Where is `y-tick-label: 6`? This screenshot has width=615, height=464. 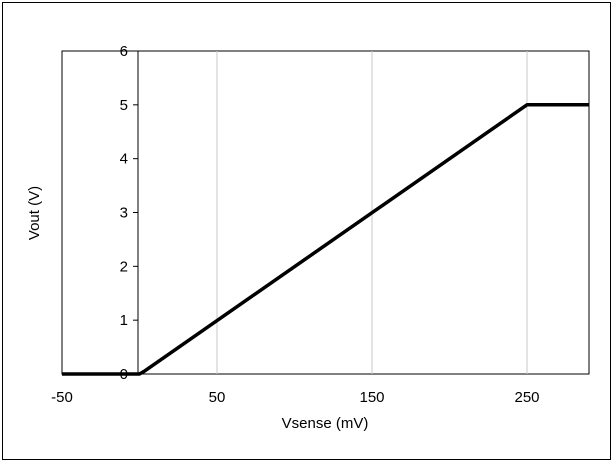 y-tick-label: 6 is located at coordinates (124, 51).